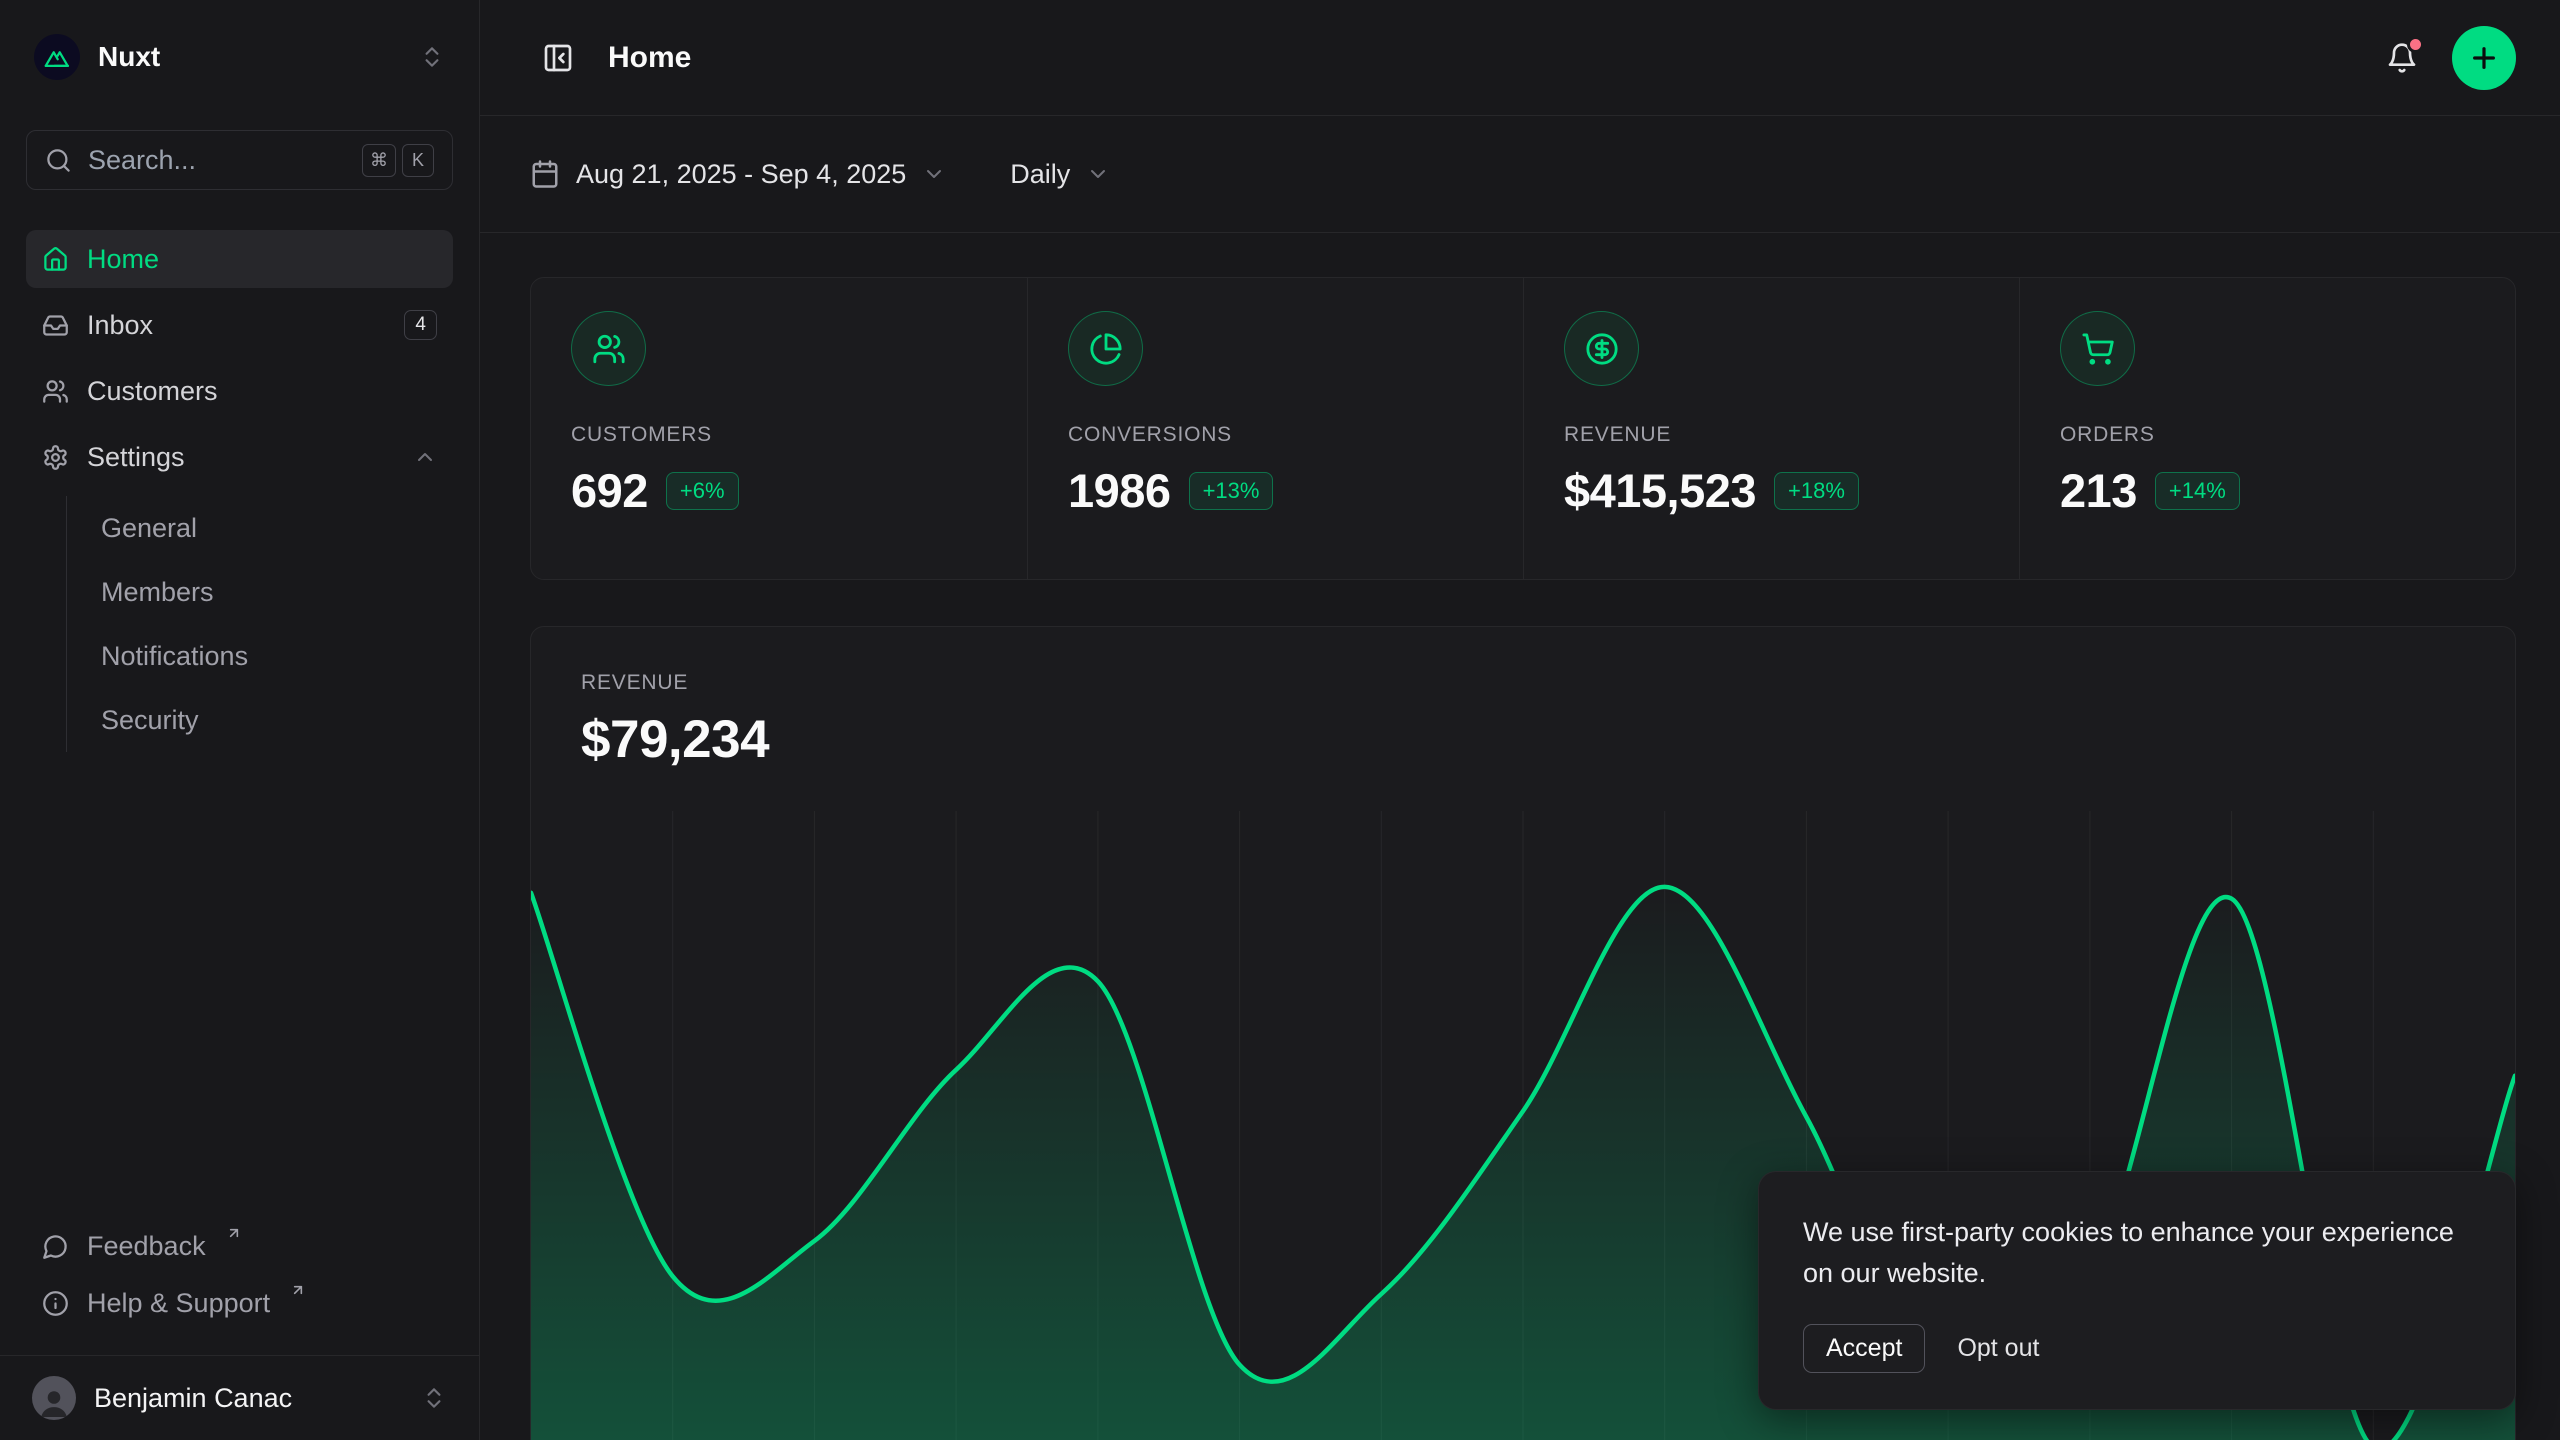  Describe the element at coordinates (259, 624) in the screenshot. I see `settings-subnav: General Members Notifications Security` at that location.